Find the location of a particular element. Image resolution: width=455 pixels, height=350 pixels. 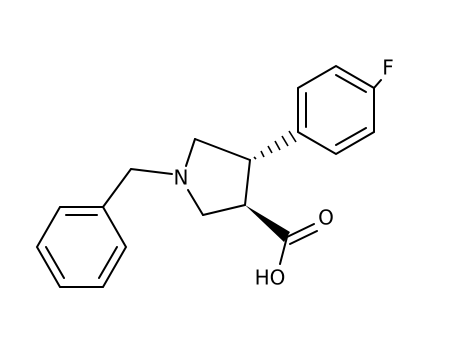

atom-label: O is located at coordinates (326, 218).